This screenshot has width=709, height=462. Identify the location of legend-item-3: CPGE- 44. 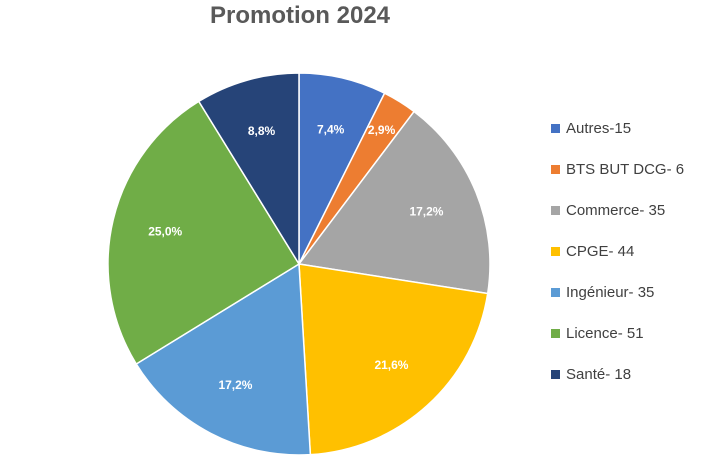
(617, 251).